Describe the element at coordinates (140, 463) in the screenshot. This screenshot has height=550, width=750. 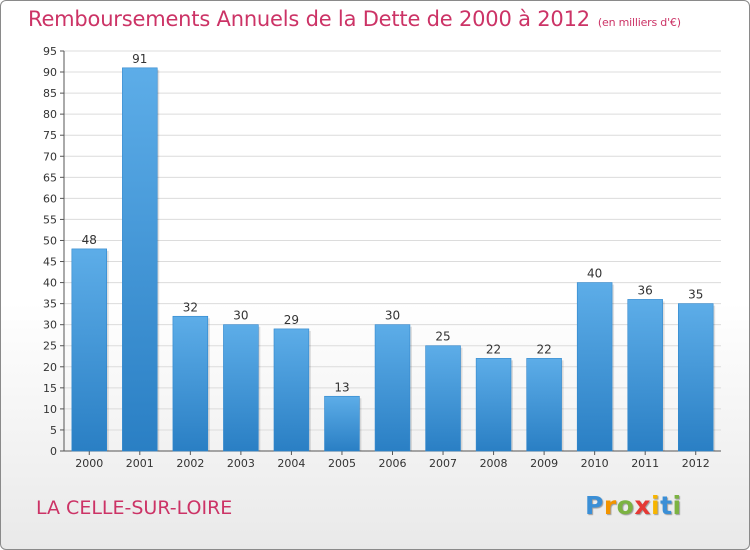
I see `x-tick-label-2001: 2001` at that location.